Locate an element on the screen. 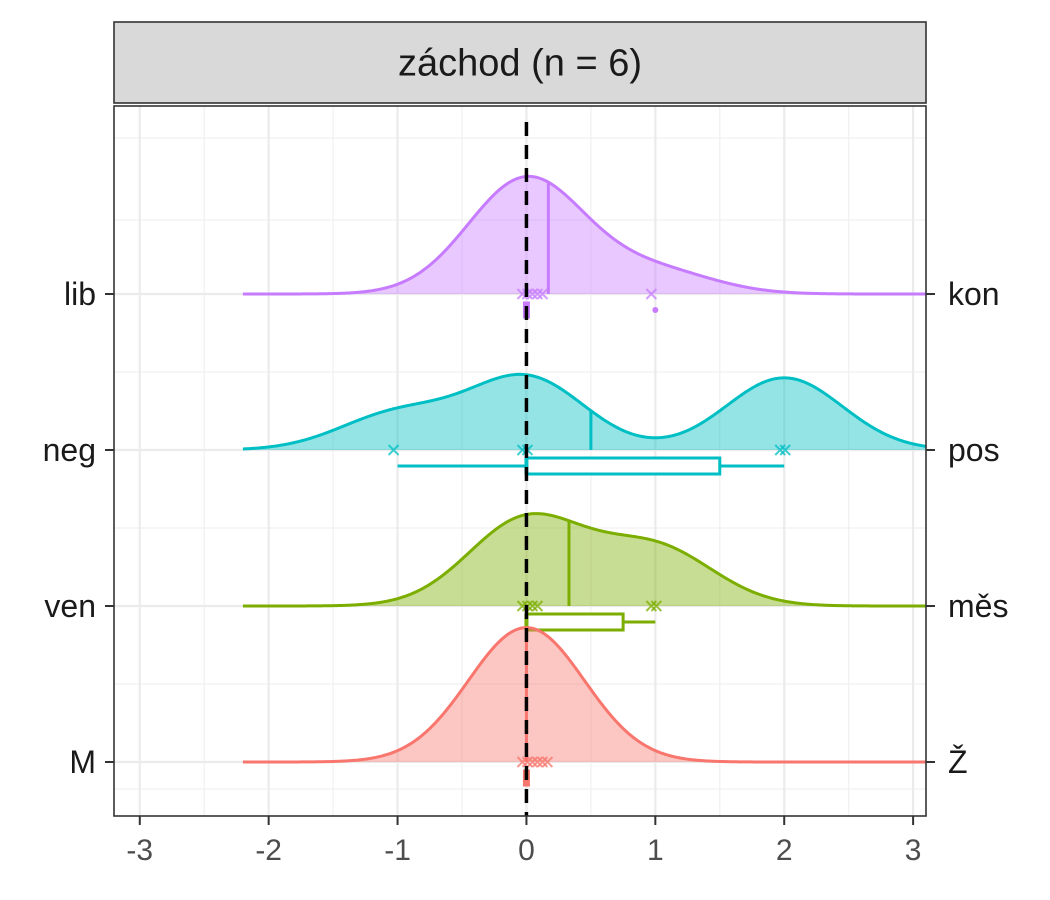 The width and height of the screenshot is (1050, 900). right-category-label: měs is located at coordinates (978, 606).